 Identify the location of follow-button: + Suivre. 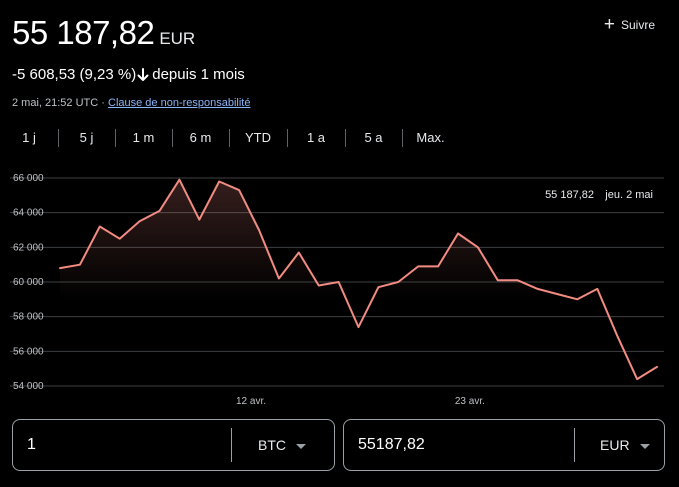
(629, 24).